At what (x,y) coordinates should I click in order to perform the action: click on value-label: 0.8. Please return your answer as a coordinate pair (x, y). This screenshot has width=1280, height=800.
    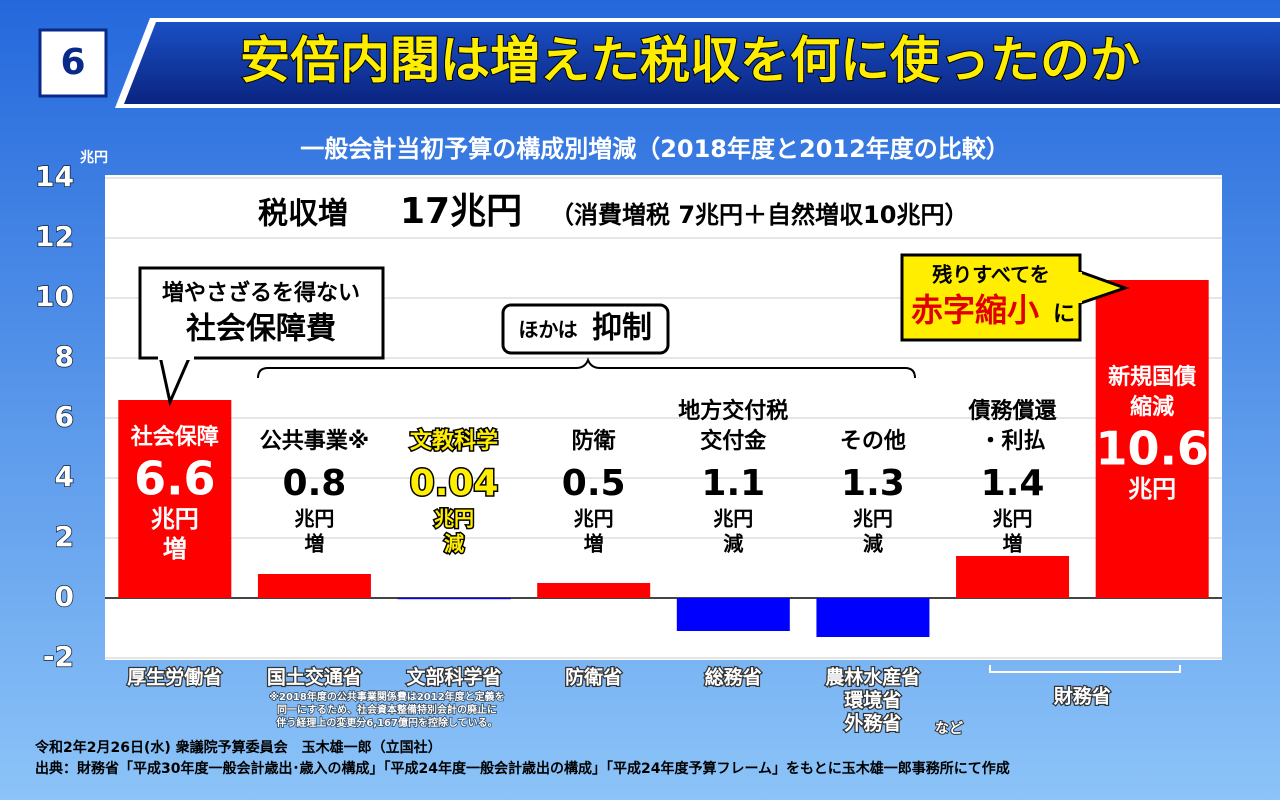
    Looking at the image, I should click on (315, 483).